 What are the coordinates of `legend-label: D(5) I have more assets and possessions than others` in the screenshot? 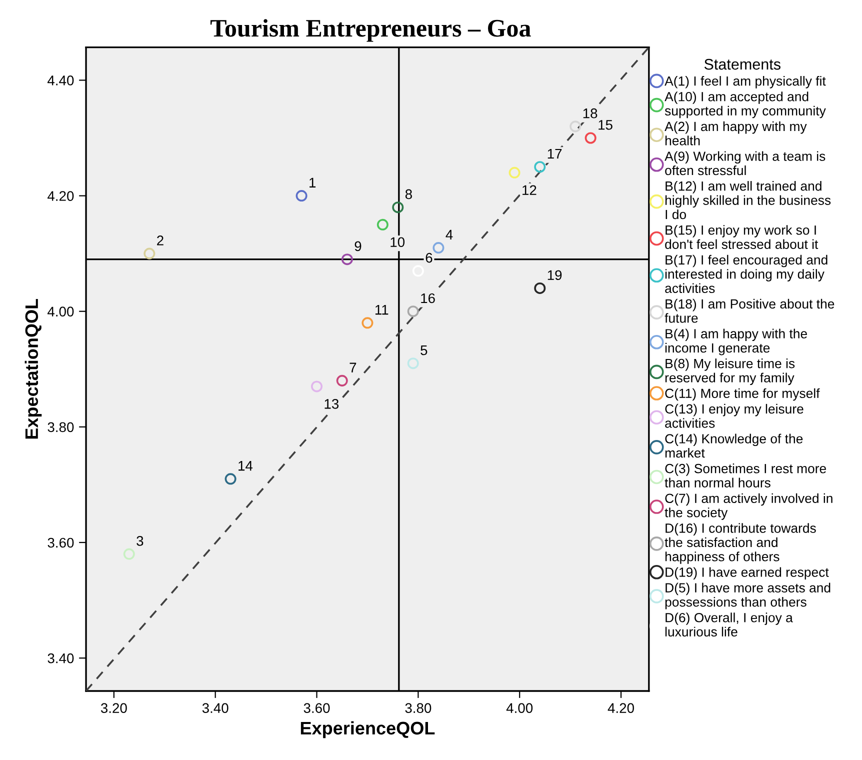 It's located at (747, 596).